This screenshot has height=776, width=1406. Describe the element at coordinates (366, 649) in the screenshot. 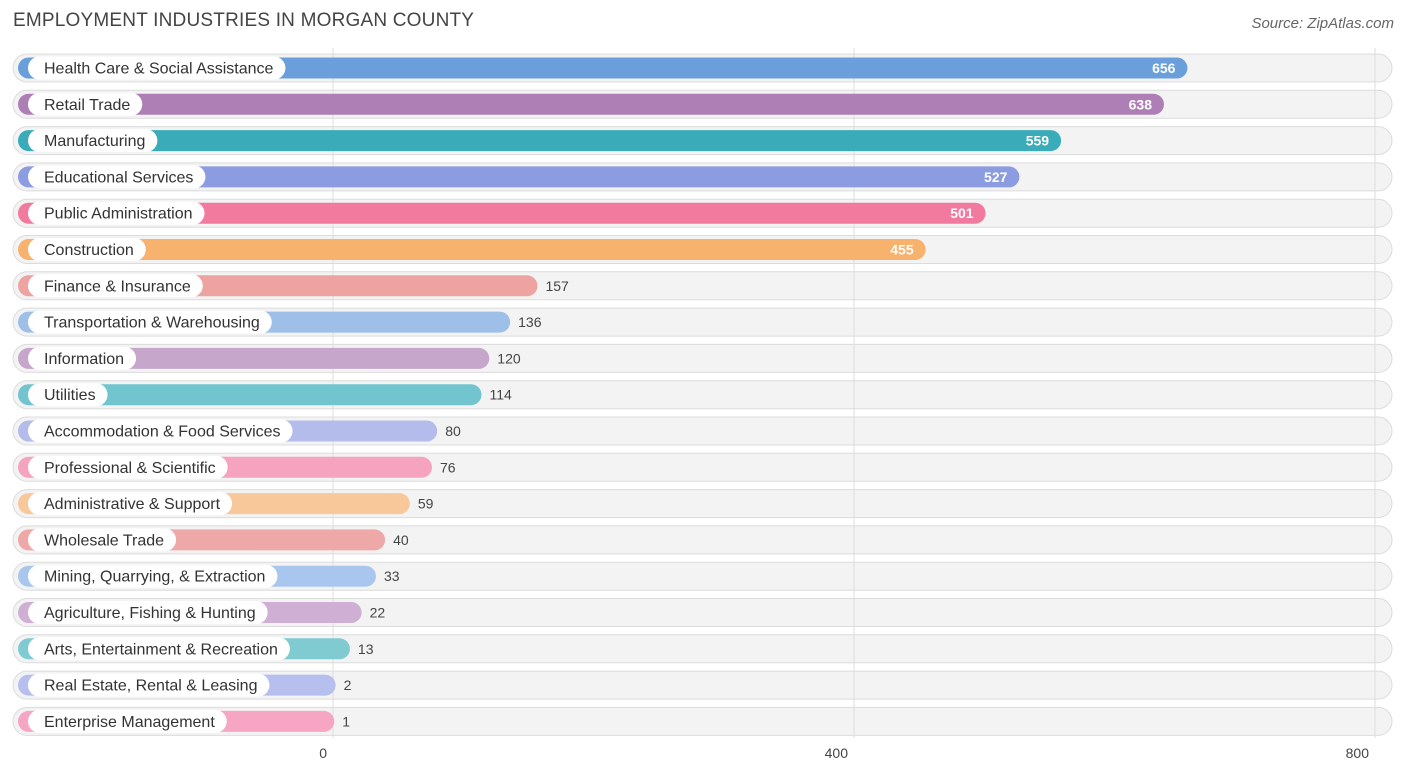

I see `bar-value-label: 13` at that location.